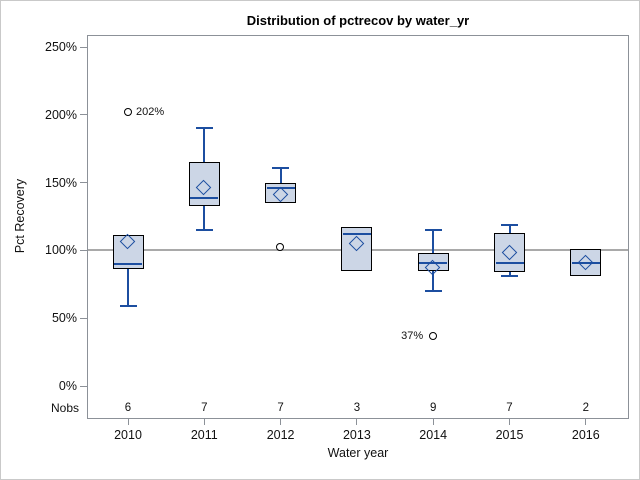 The width and height of the screenshot is (640, 480). What do you see at coordinates (585, 408) in the screenshot?
I see `nobs-value-2016: 2` at bounding box center [585, 408].